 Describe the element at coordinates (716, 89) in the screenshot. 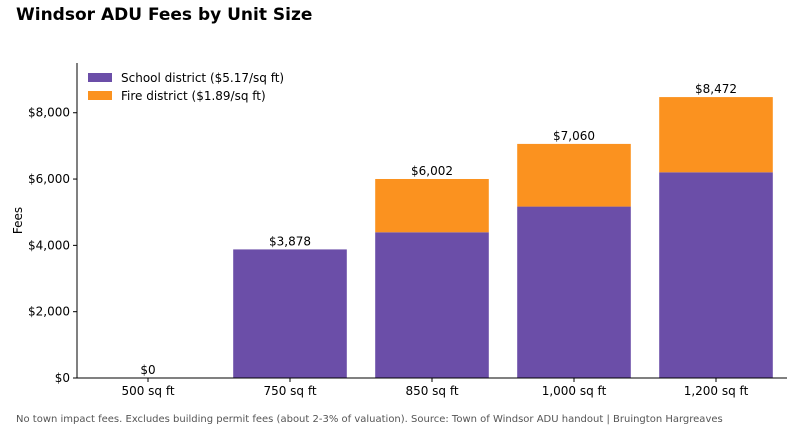

I see `total-label: $8,472` at that location.